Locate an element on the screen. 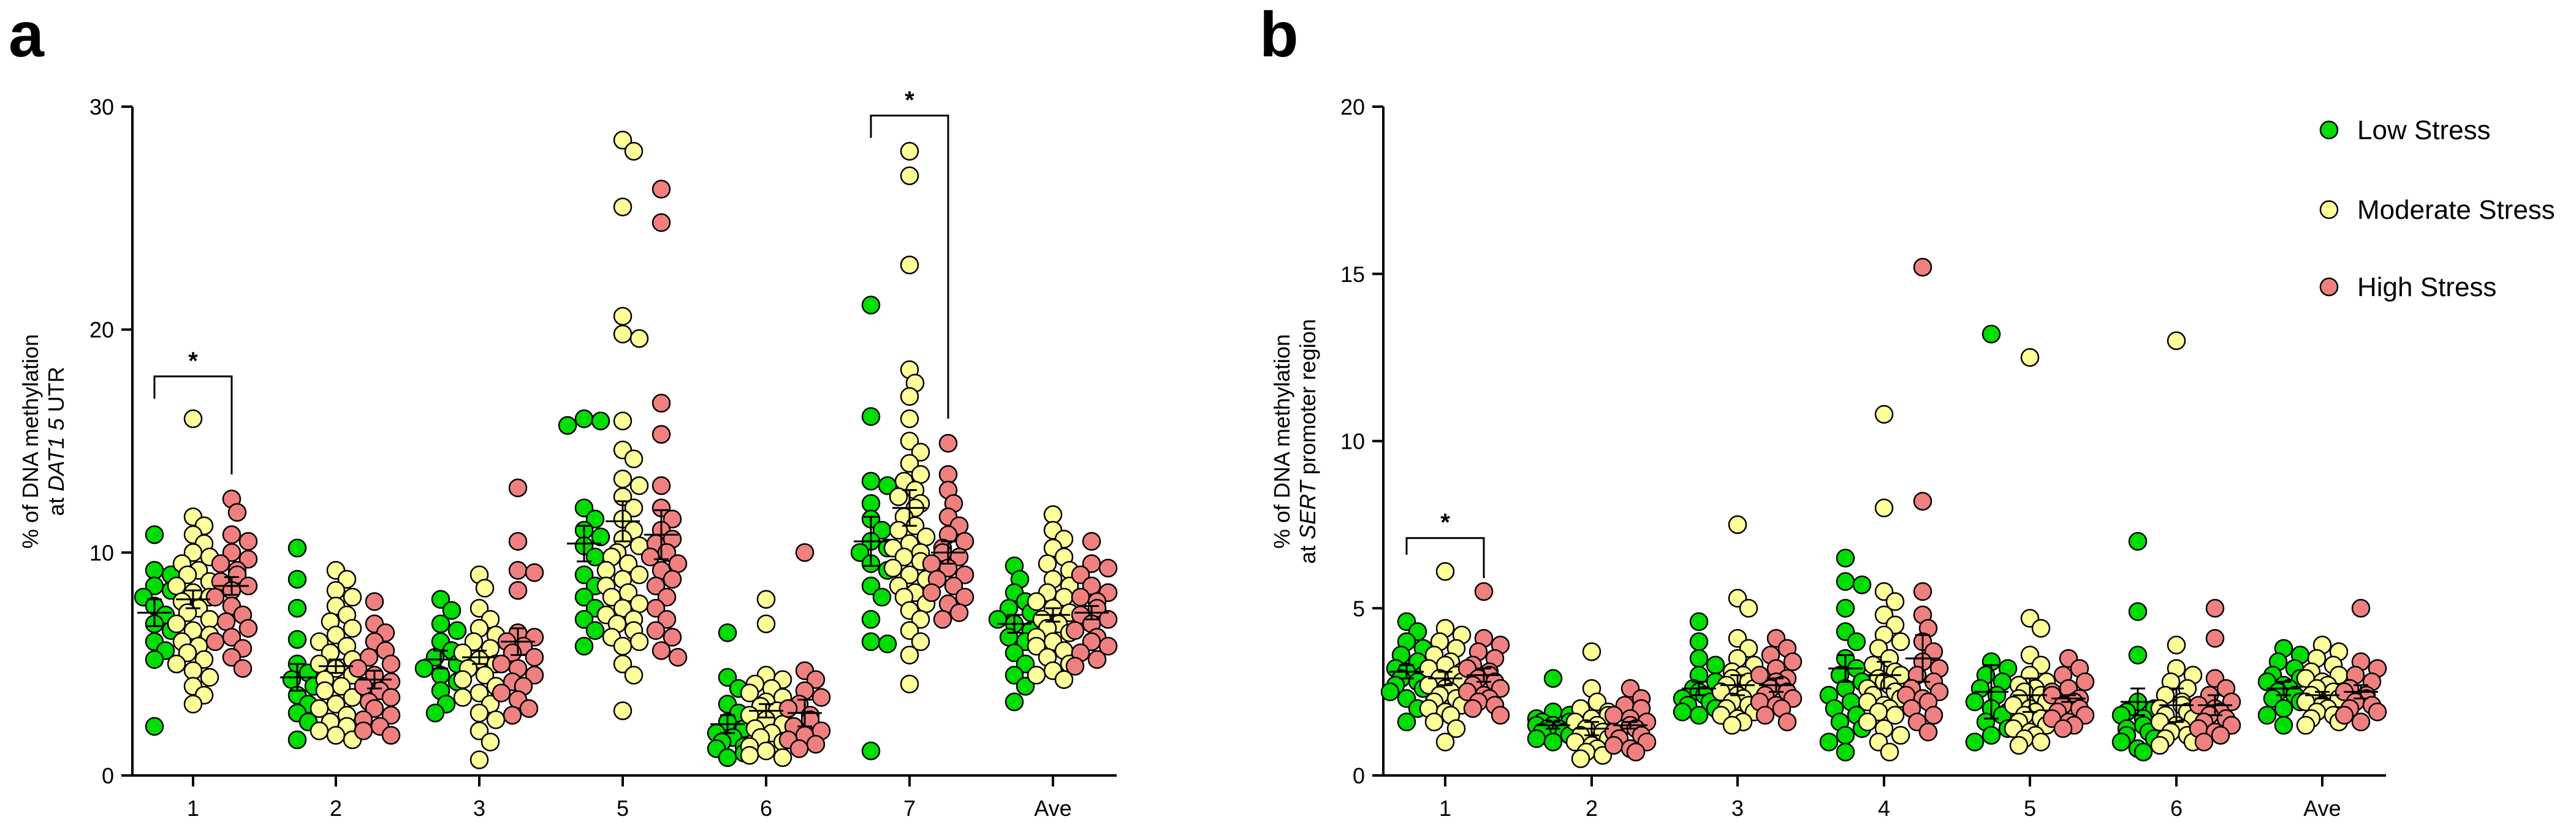  y-tick-label: 20 is located at coordinates (101, 330).